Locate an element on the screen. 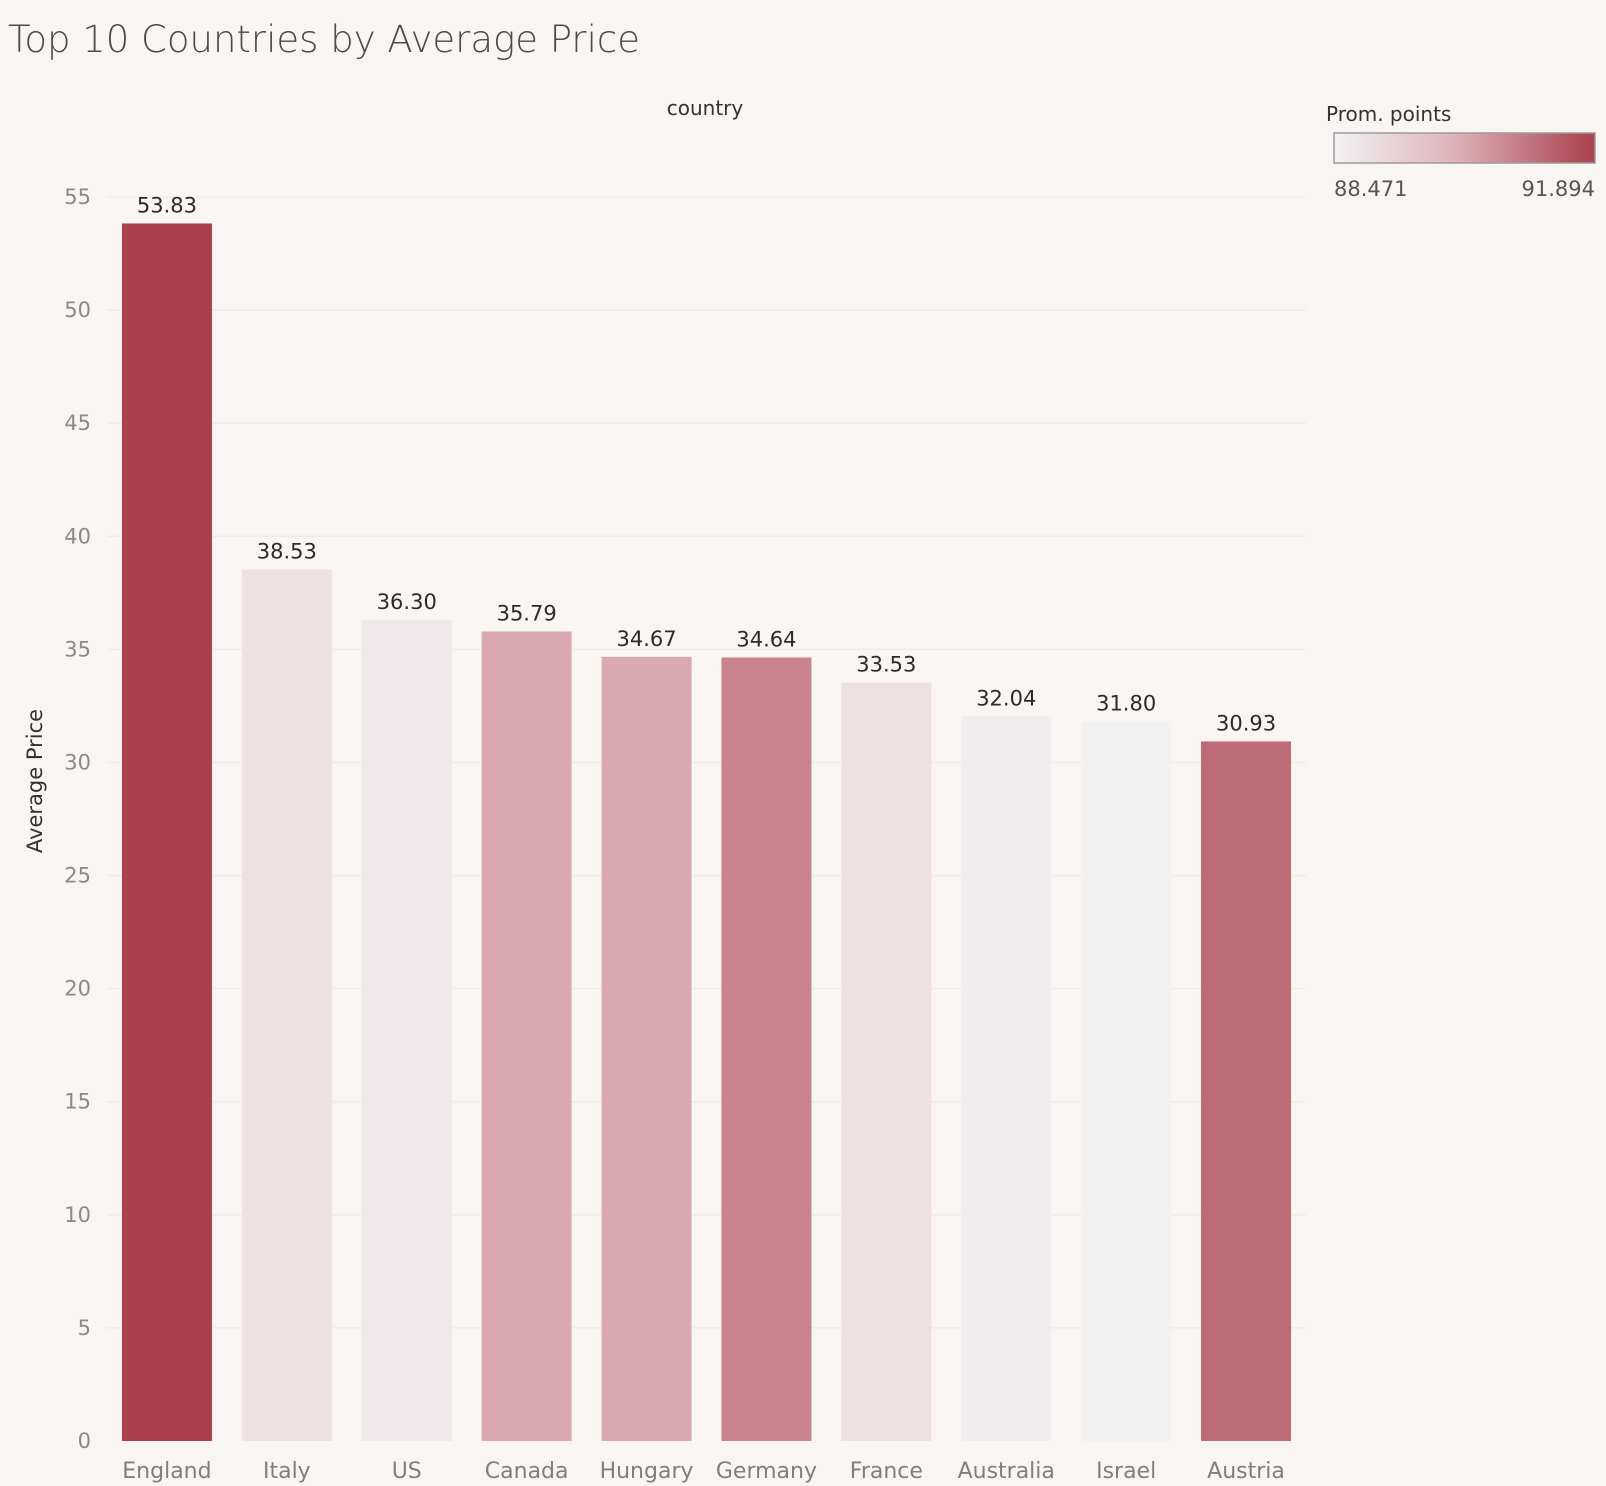  bar-israel is located at coordinates (1126, 1081).